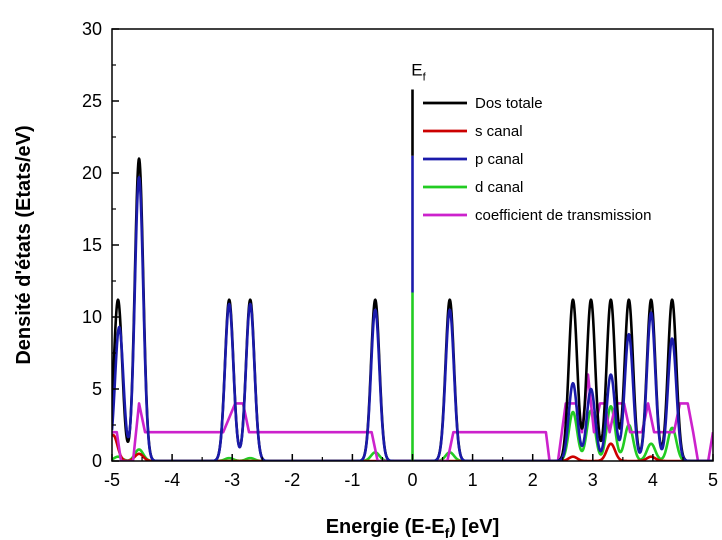  What do you see at coordinates (352, 480) in the screenshot?
I see `x-tick-label: -1` at bounding box center [352, 480].